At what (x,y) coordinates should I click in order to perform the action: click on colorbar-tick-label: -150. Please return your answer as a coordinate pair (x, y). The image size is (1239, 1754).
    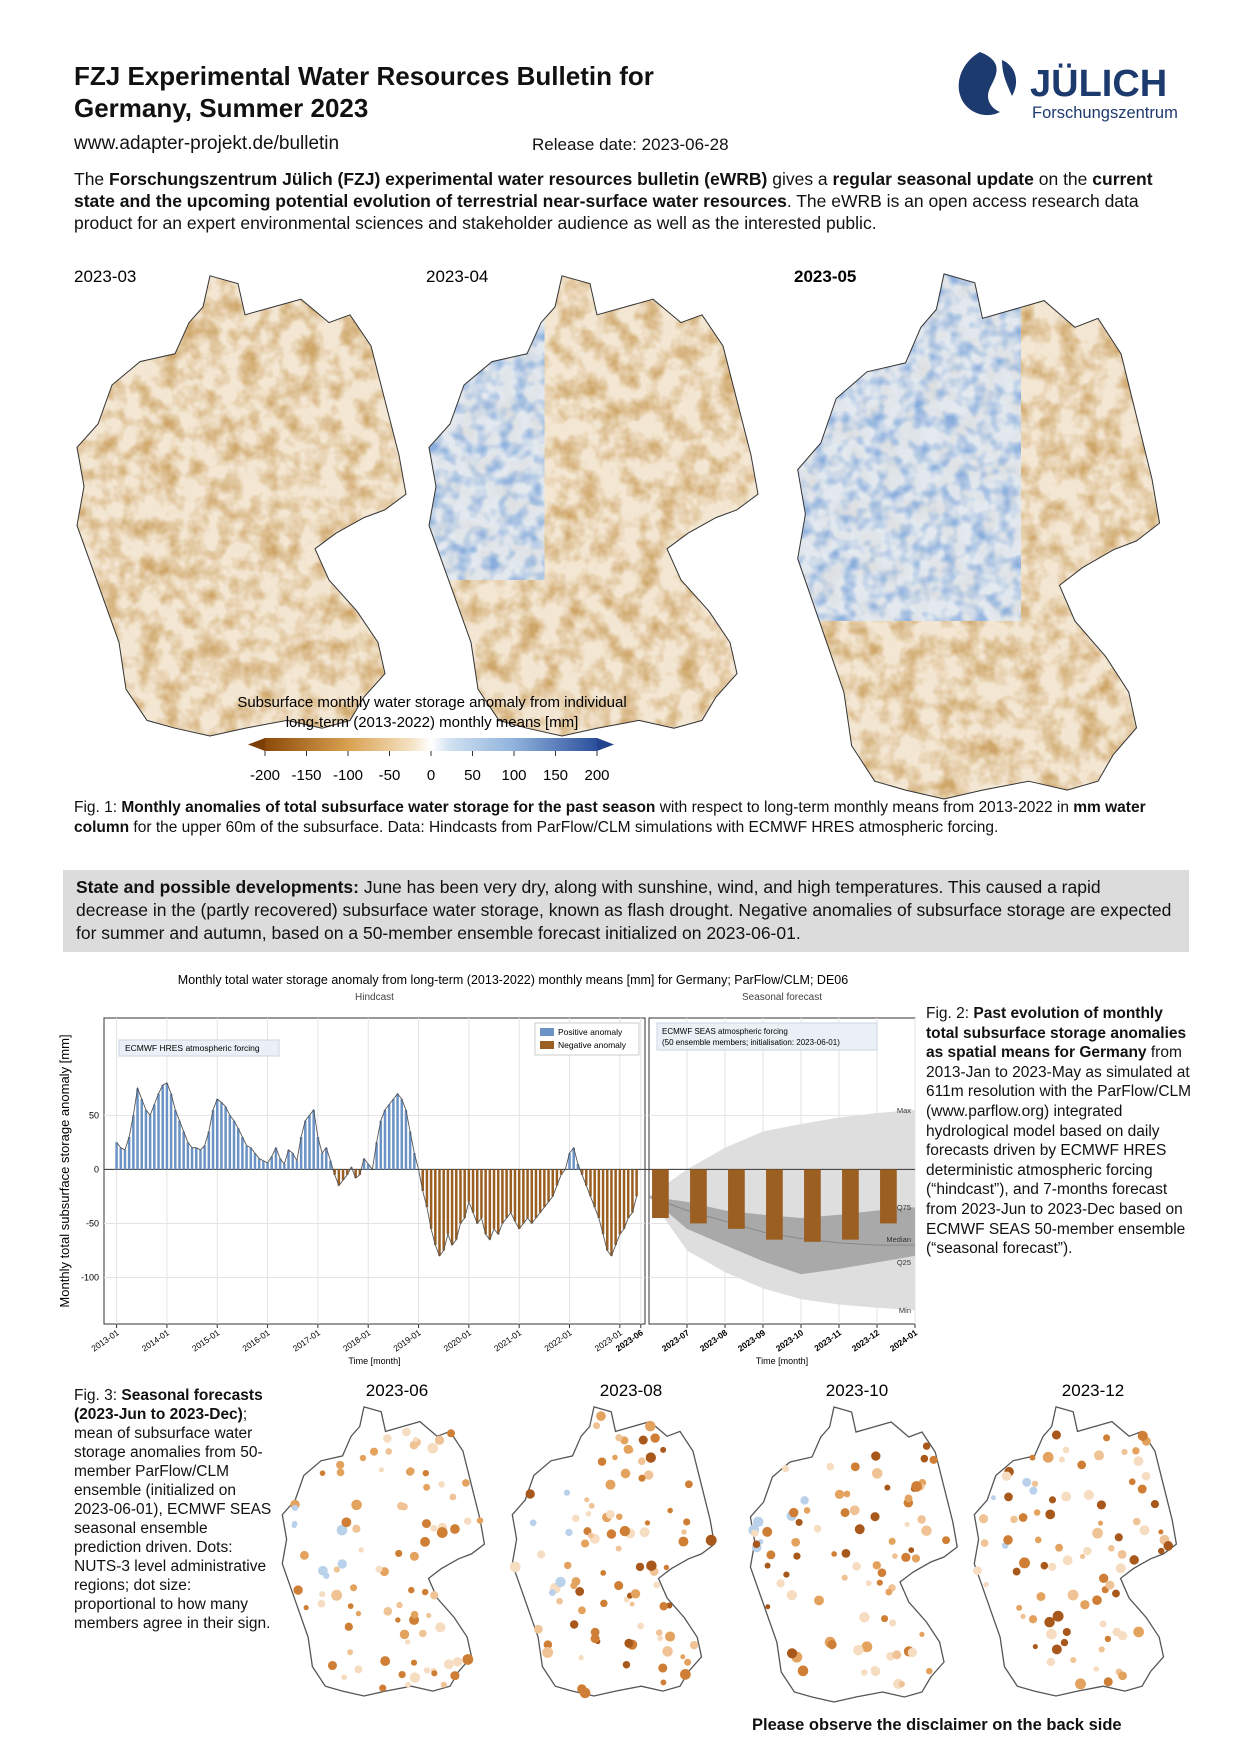
    Looking at the image, I should click on (306, 775).